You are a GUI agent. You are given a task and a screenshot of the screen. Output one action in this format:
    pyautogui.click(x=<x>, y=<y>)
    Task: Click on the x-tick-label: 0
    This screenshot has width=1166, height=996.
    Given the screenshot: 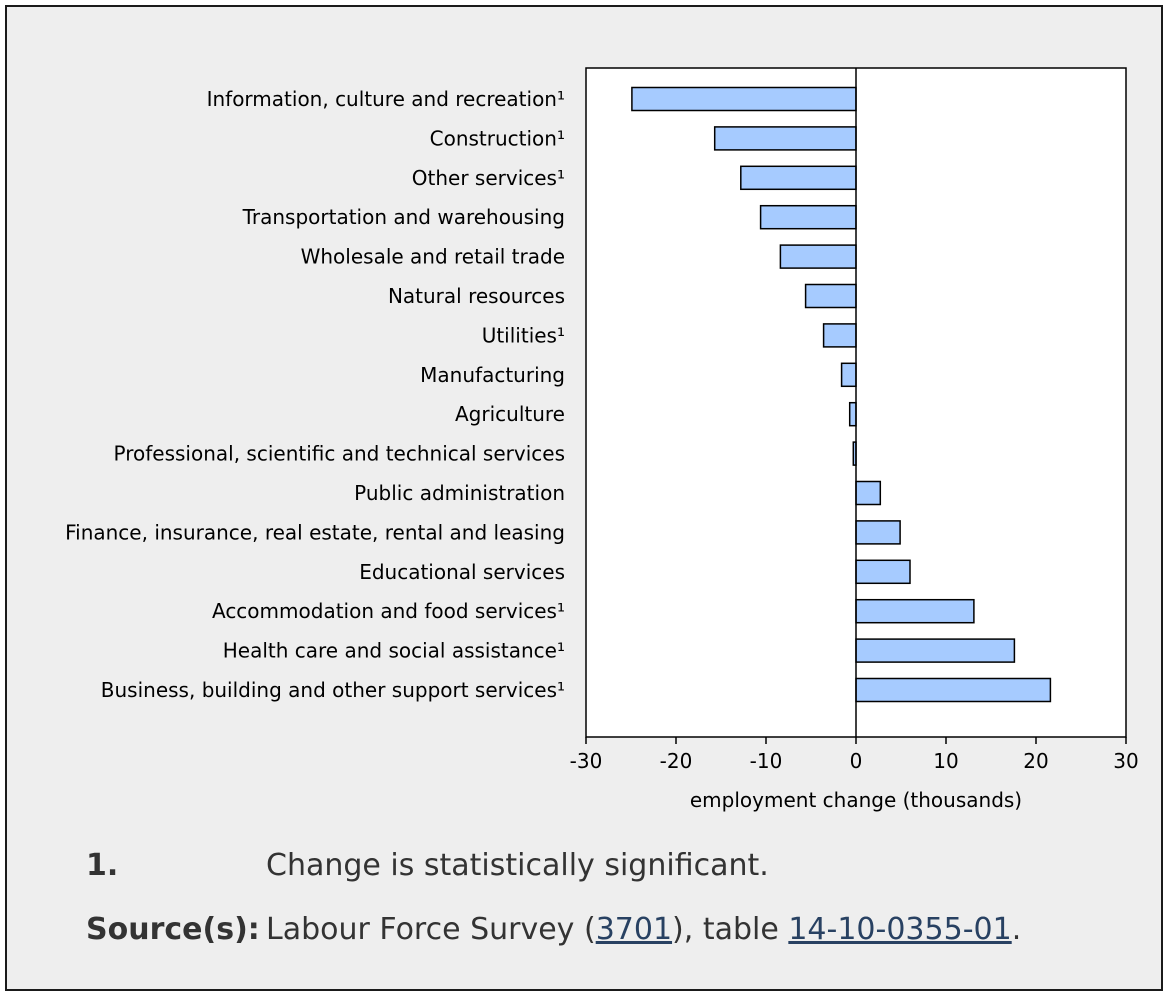 What is the action you would take?
    pyautogui.click(x=856, y=761)
    